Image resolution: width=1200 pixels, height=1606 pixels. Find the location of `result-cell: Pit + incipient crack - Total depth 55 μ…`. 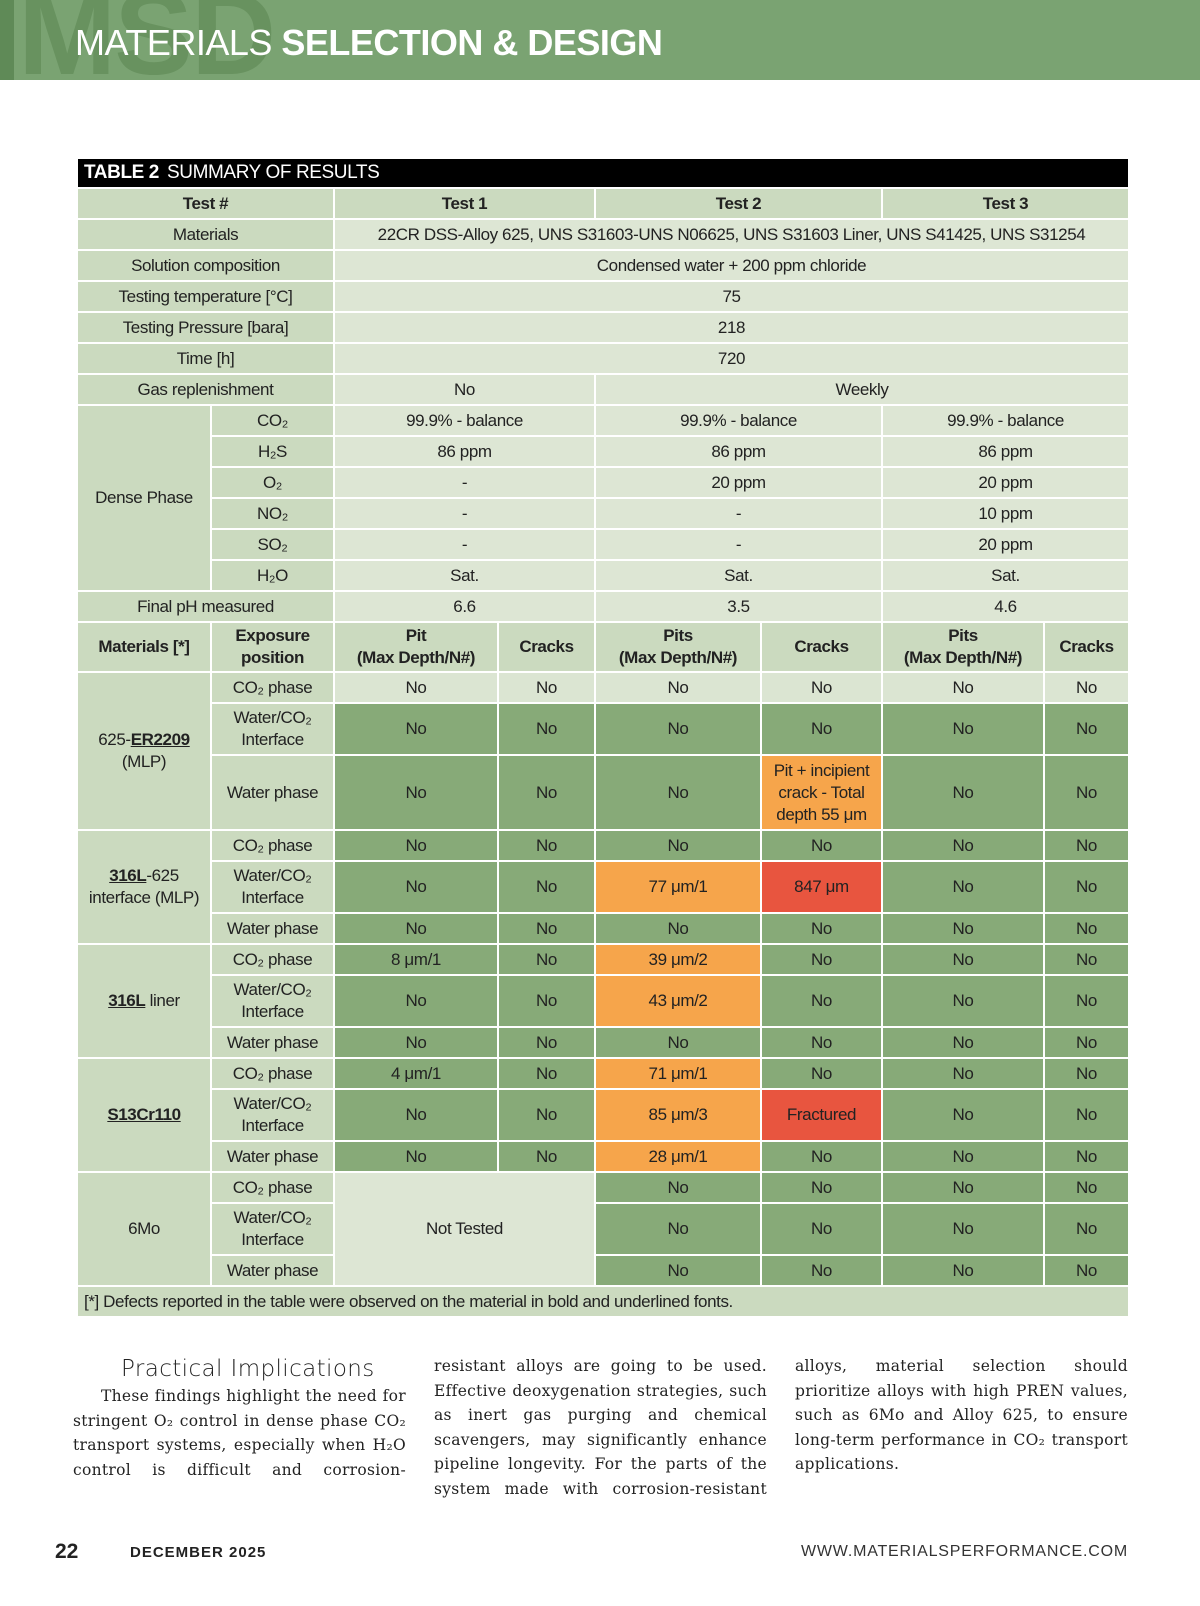

result-cell: Pit + incipient crack - Total depth 55 μ… is located at coordinates (821, 792).